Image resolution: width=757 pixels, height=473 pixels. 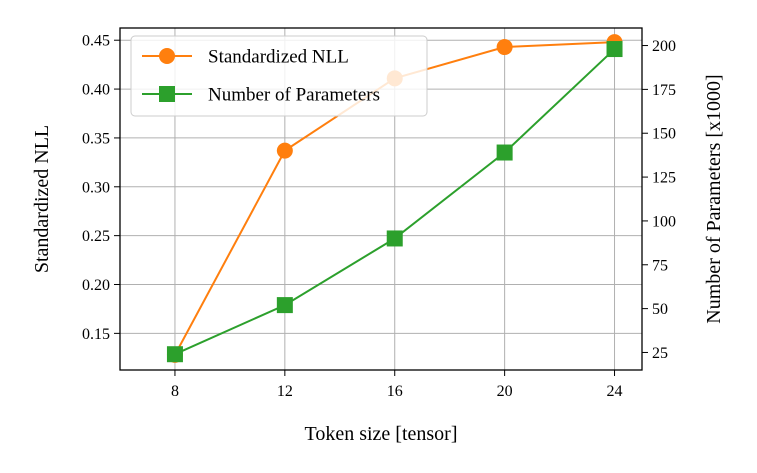 What do you see at coordinates (96, 236) in the screenshot?
I see `y-tick-label: 0.25` at bounding box center [96, 236].